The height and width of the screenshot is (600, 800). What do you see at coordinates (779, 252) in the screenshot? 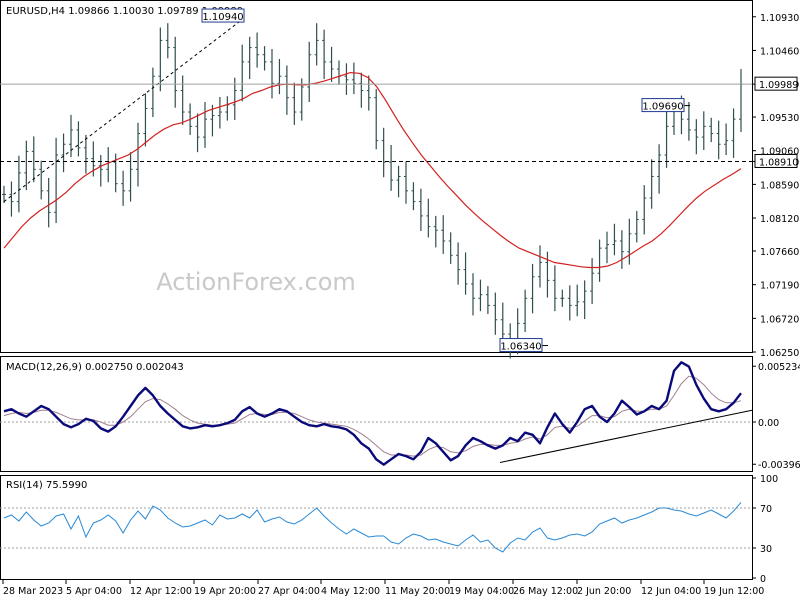
I see `price-y-tick-label: 1.07660` at bounding box center [779, 252].